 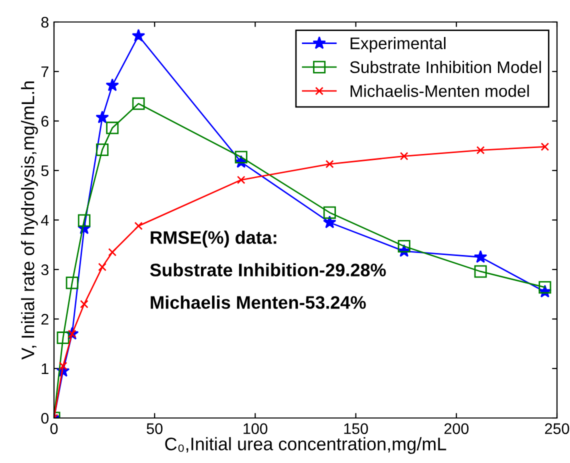 What do you see at coordinates (456, 428) in the screenshot?
I see `x-tick-label: 200` at bounding box center [456, 428].